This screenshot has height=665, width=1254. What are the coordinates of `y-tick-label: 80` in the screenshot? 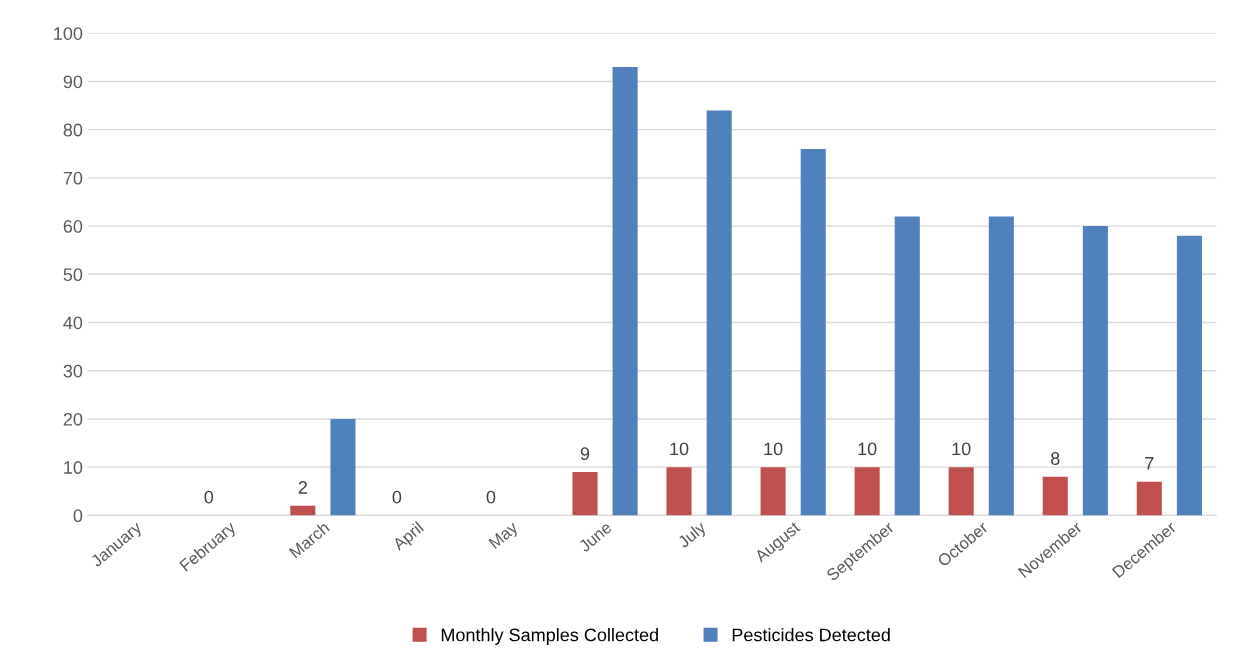 It's located at (73, 130).